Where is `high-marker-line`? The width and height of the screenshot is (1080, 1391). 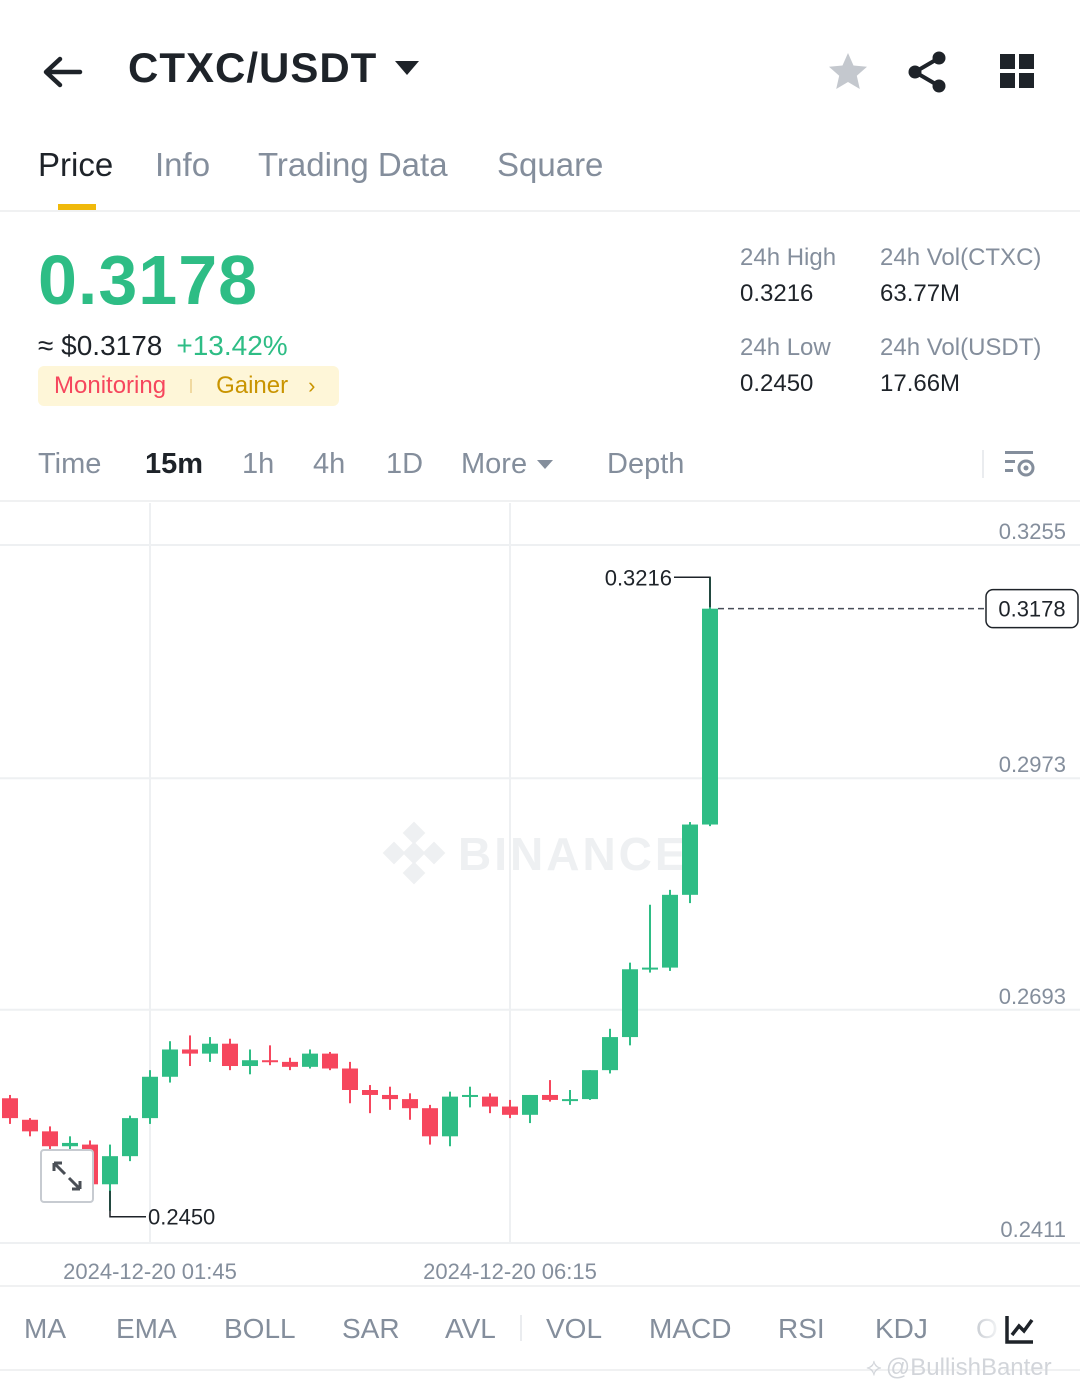
high-marker-line is located at coordinates (692, 592).